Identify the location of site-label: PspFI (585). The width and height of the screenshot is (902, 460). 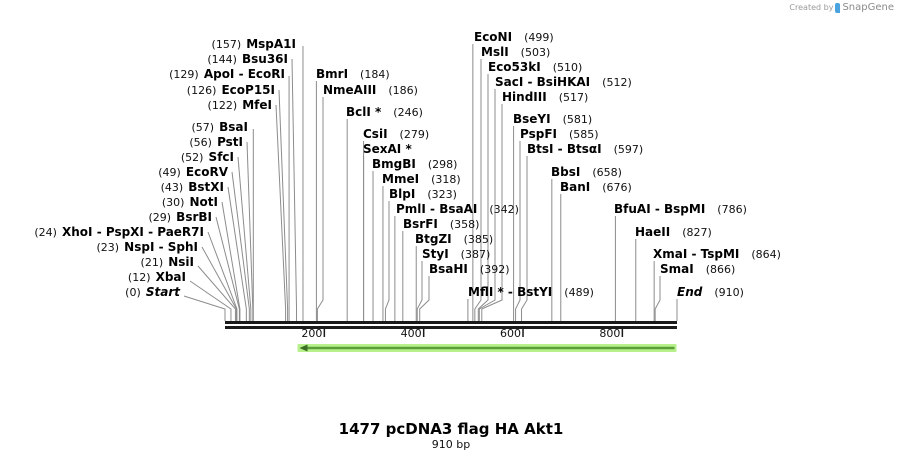
(559, 134).